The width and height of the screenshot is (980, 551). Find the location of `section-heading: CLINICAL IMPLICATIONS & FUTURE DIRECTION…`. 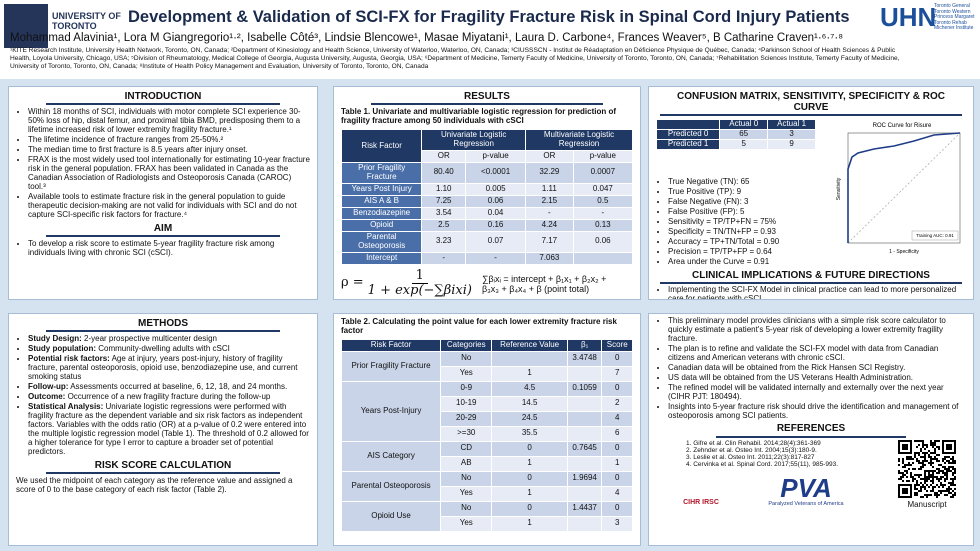

section-heading: CLINICAL IMPLICATIONS & FUTURE DIRECTION… is located at coordinates (811, 277).